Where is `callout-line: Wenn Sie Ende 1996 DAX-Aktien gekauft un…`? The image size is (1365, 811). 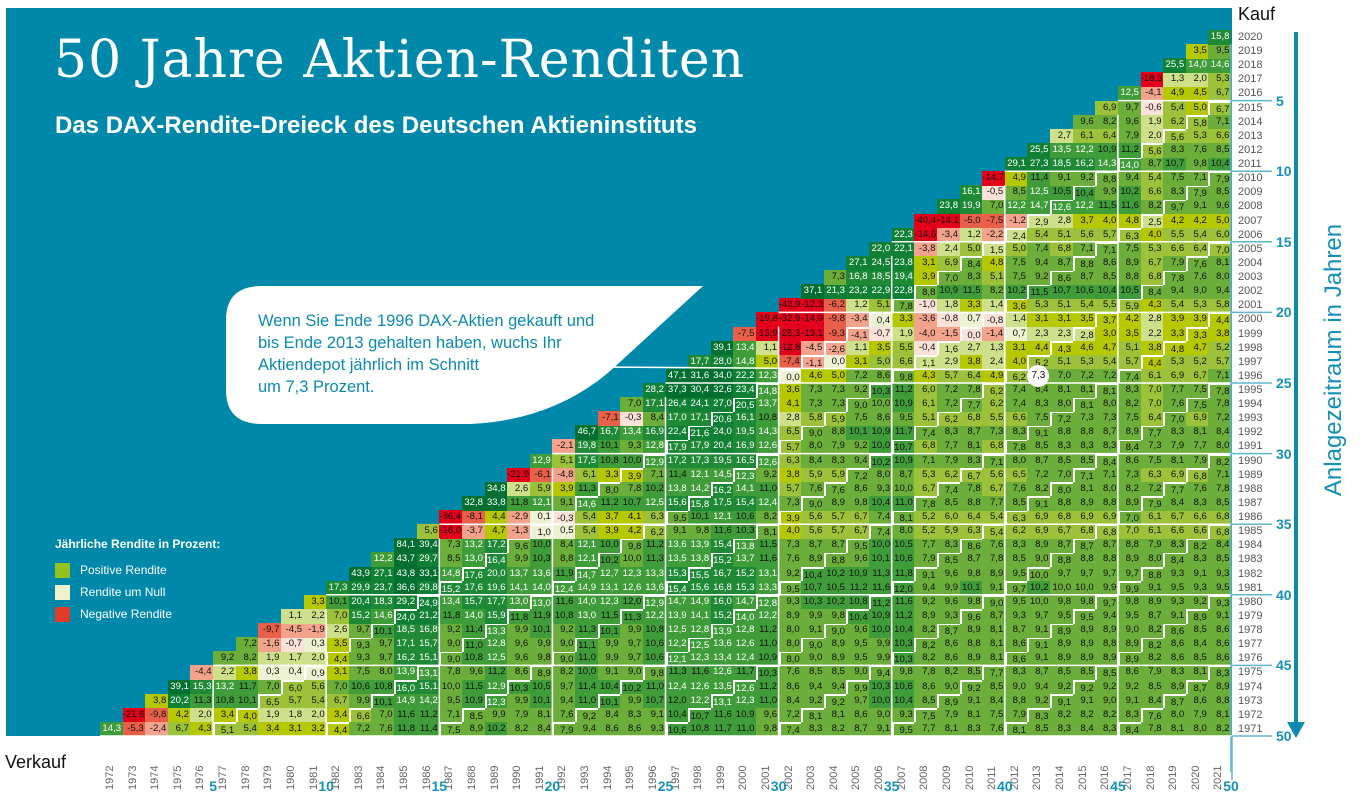
callout-line: Wenn Sie Ende 1996 DAX-Aktien gekauft un… is located at coordinates (426, 321).